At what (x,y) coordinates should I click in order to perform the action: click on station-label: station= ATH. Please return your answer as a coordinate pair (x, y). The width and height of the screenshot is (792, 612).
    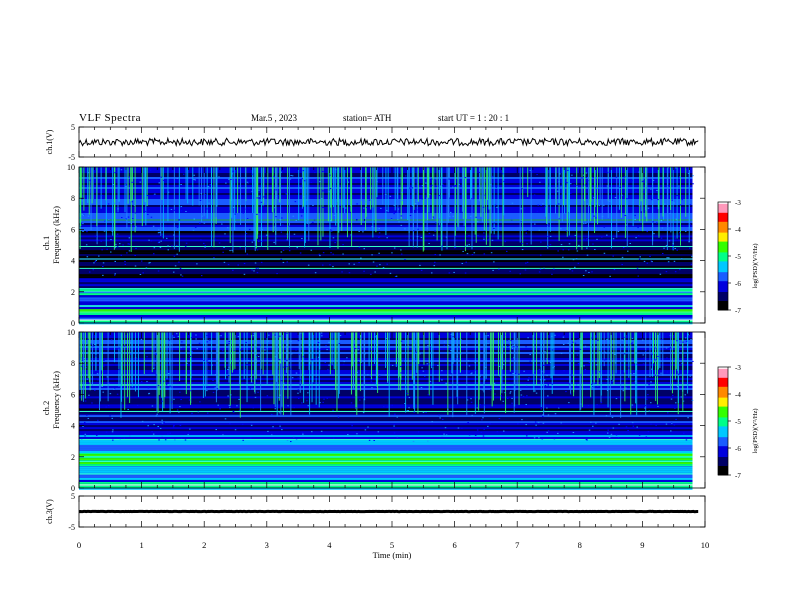
    Looking at the image, I should click on (367, 118).